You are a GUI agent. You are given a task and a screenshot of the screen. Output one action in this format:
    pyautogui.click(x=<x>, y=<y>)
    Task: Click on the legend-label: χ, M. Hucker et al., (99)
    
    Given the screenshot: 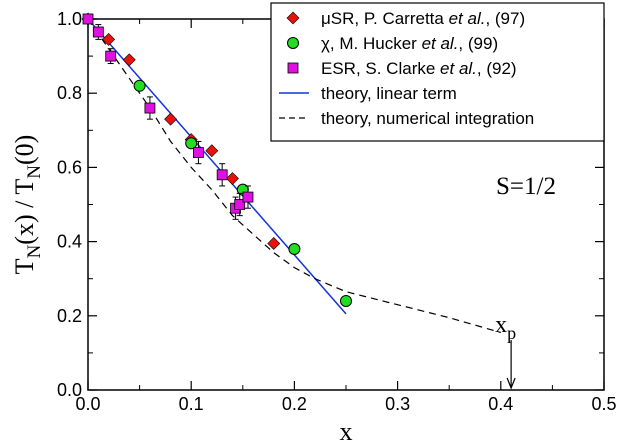 What is the action you would take?
    pyautogui.click(x=409, y=43)
    